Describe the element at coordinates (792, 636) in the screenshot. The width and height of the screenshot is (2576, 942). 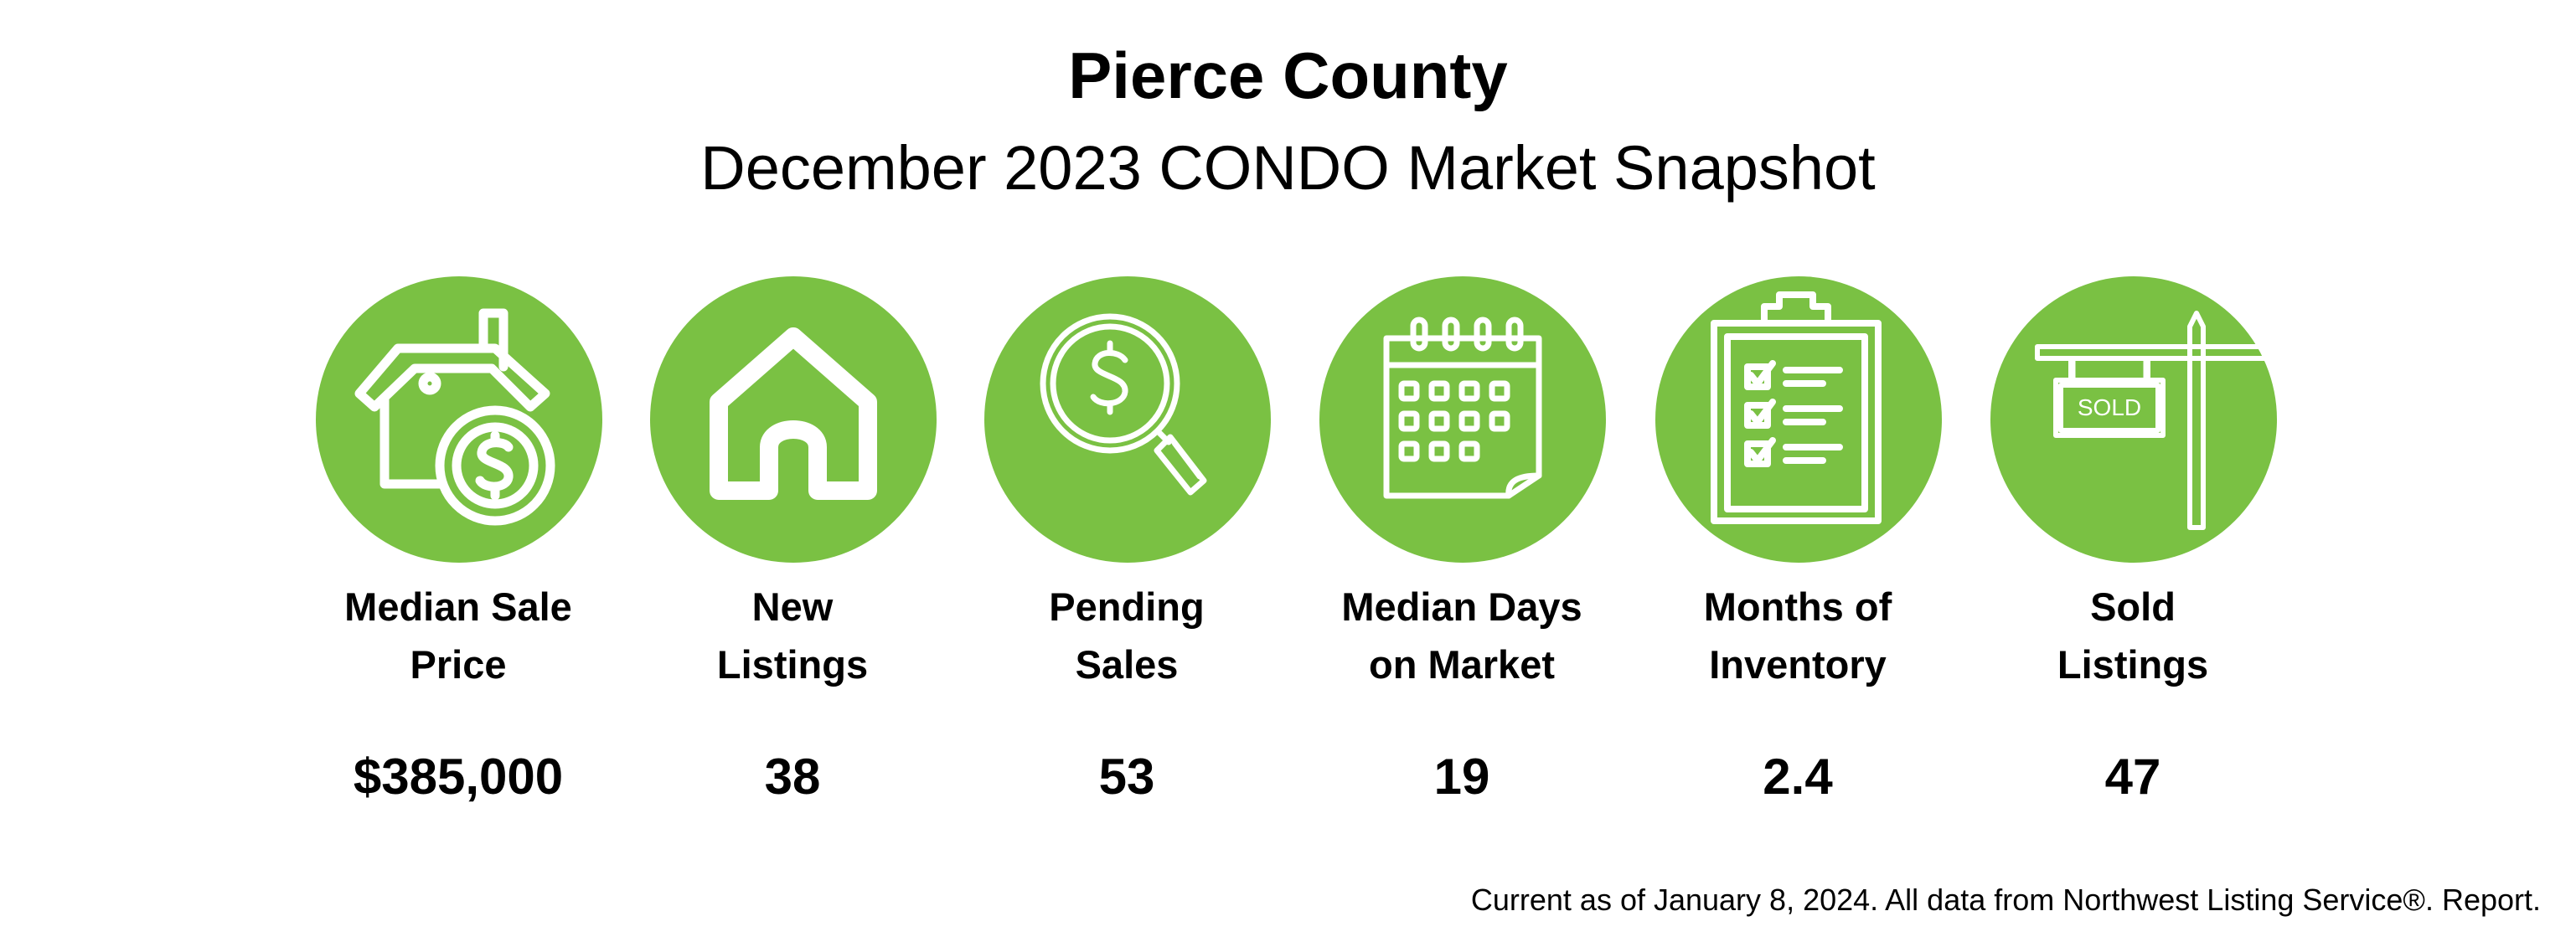
I see `stat-label: New Listings` at that location.